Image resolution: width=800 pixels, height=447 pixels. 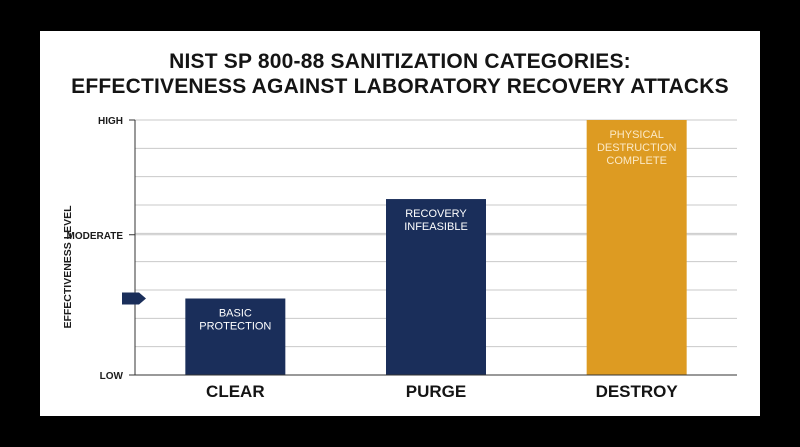 What do you see at coordinates (636, 161) in the screenshot?
I see `bar-label-destroy: COMPLETE` at bounding box center [636, 161].